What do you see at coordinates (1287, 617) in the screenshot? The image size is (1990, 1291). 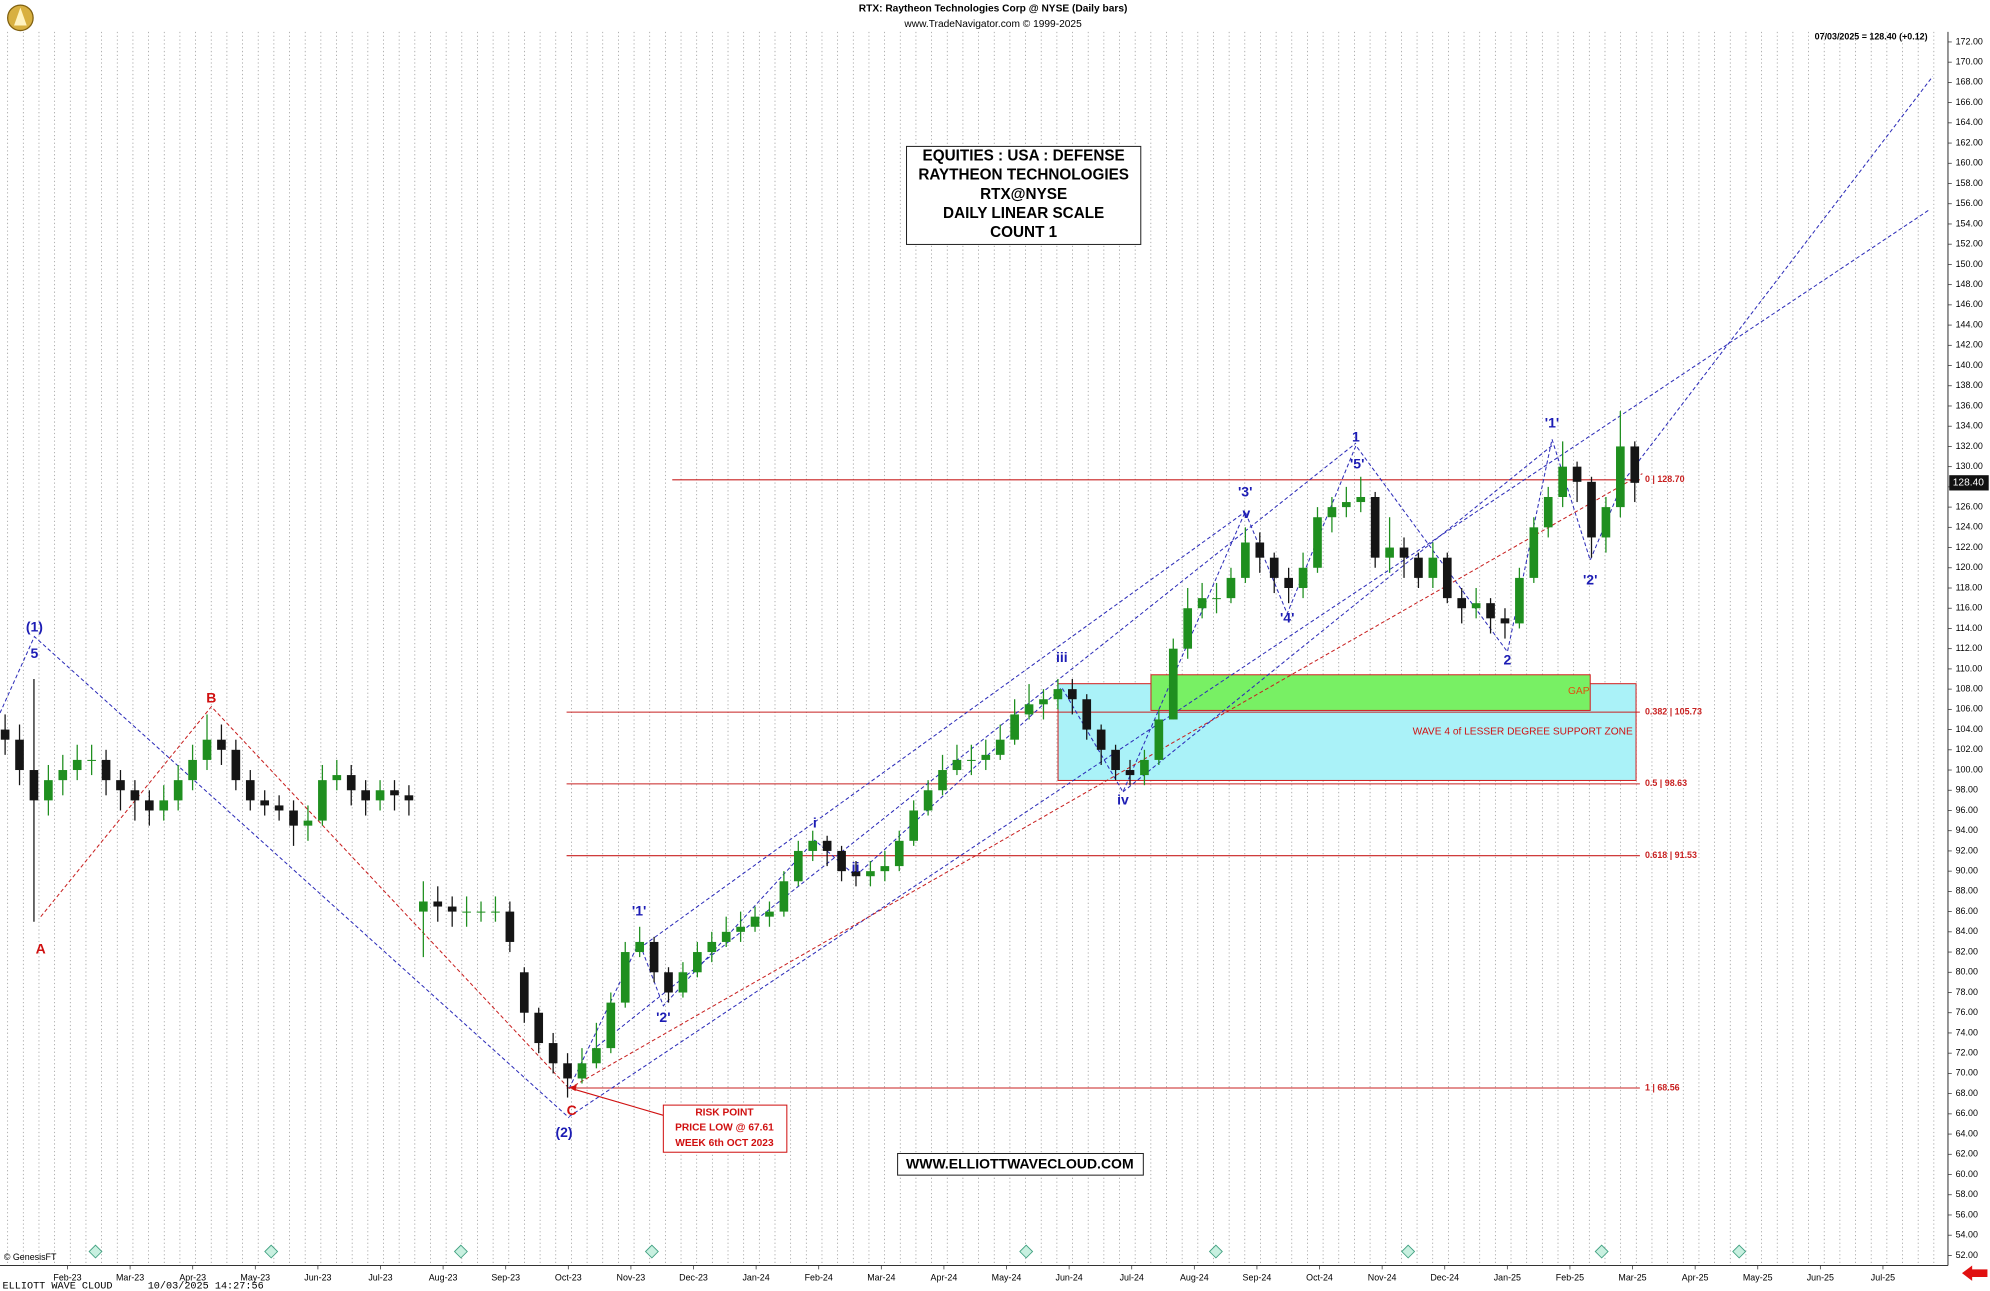 I see `wave-label: '4'` at bounding box center [1287, 617].